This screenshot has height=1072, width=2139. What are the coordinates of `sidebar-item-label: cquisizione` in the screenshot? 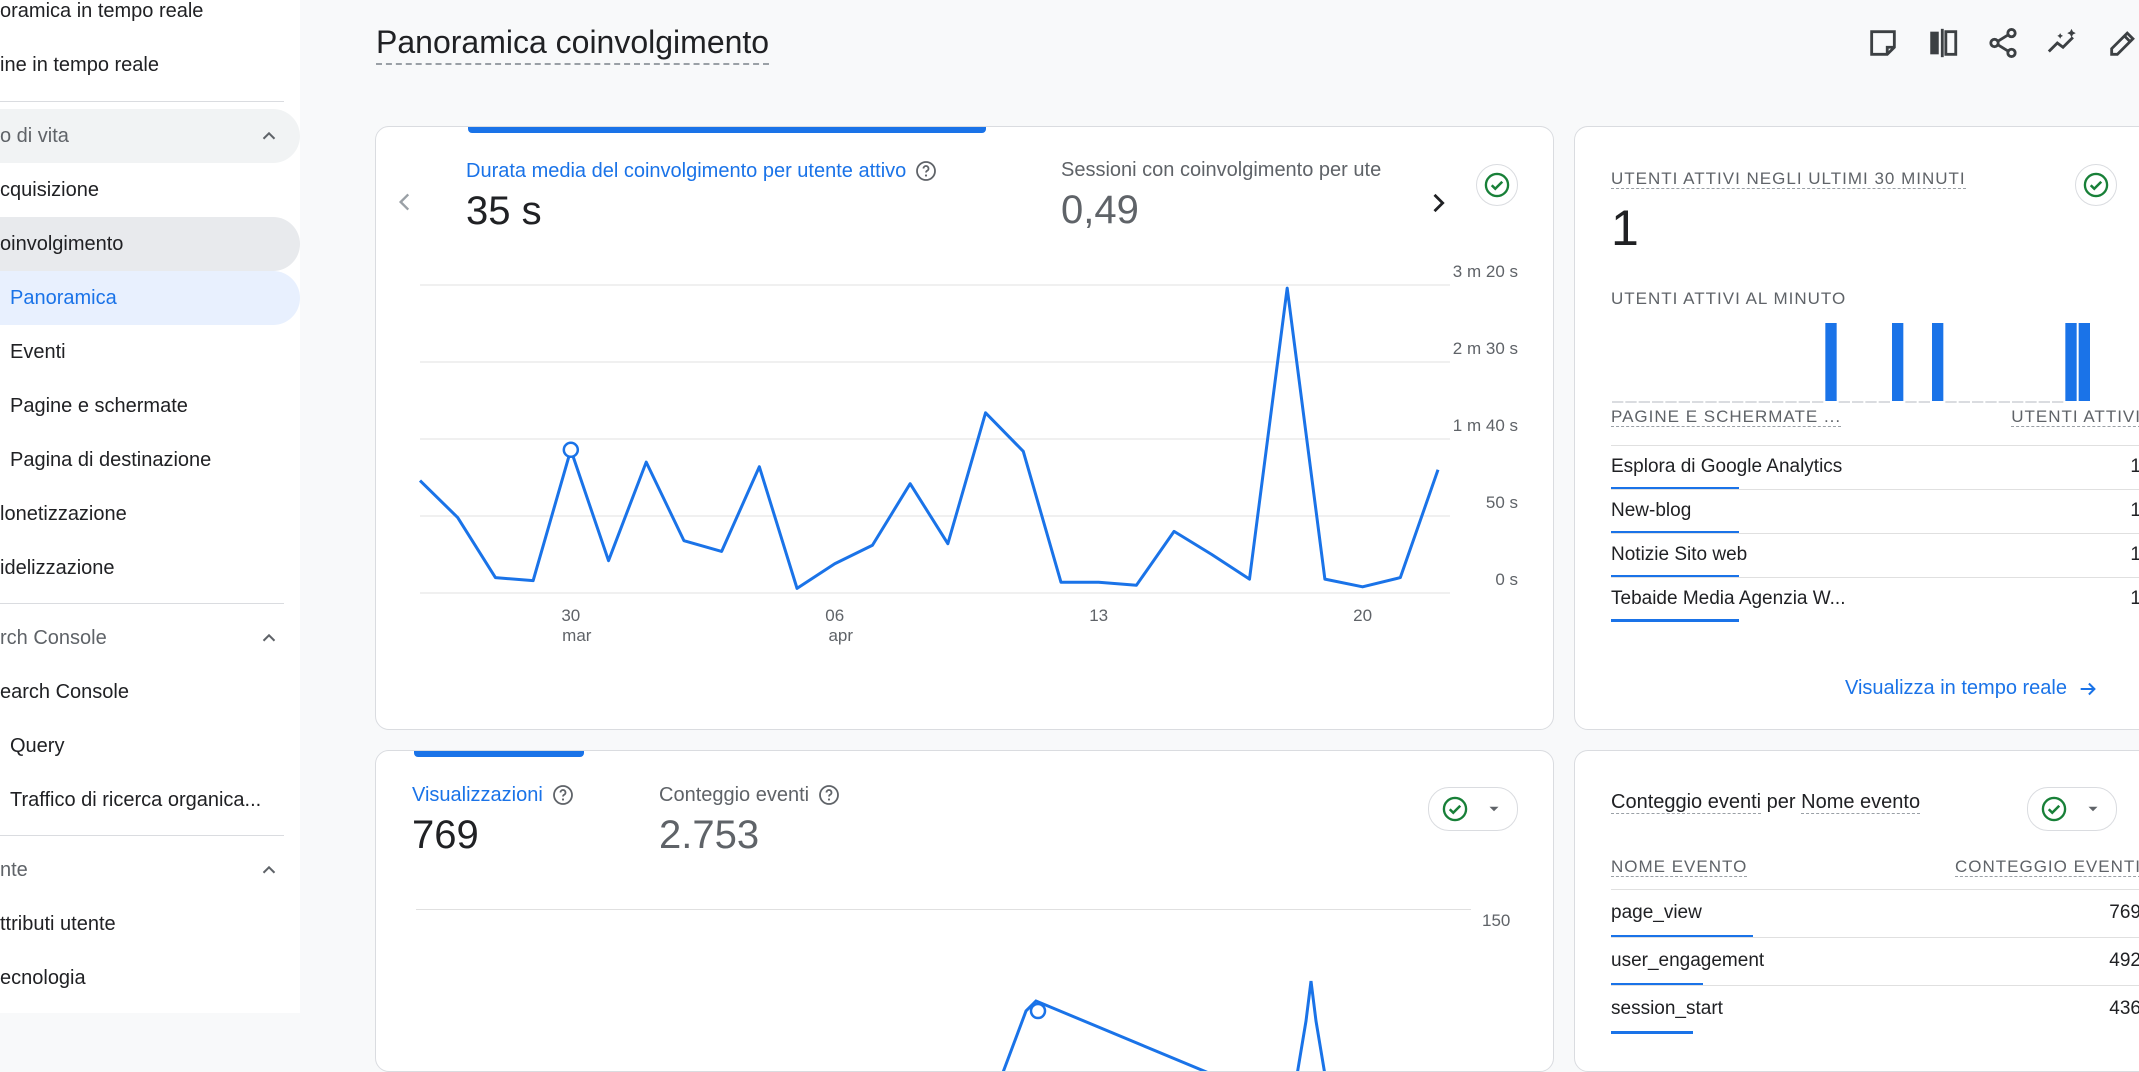 It's located at (49, 189).